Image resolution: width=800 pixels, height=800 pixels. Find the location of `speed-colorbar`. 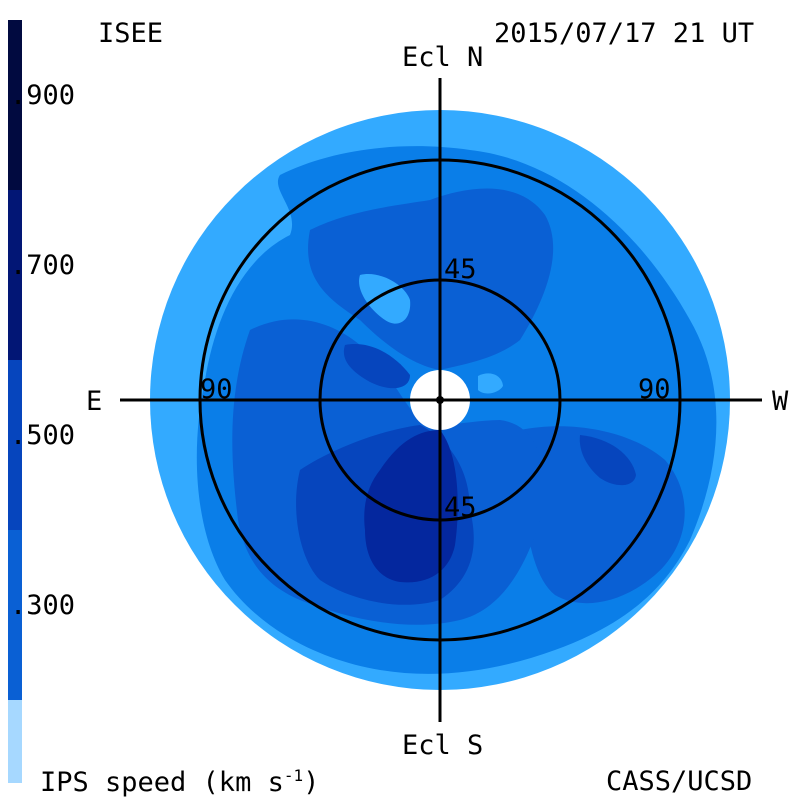

speed-colorbar is located at coordinates (15, 401).